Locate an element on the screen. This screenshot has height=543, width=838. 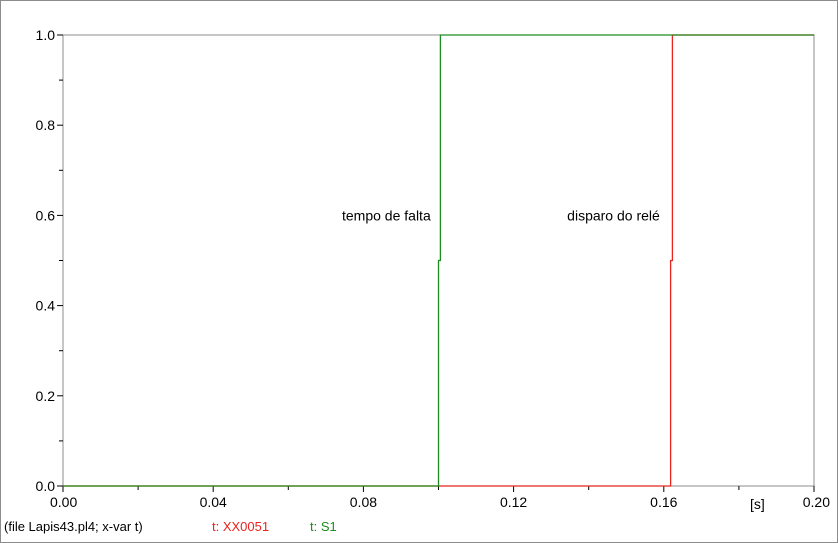
y-tick-label: 0.8 is located at coordinates (46, 125).